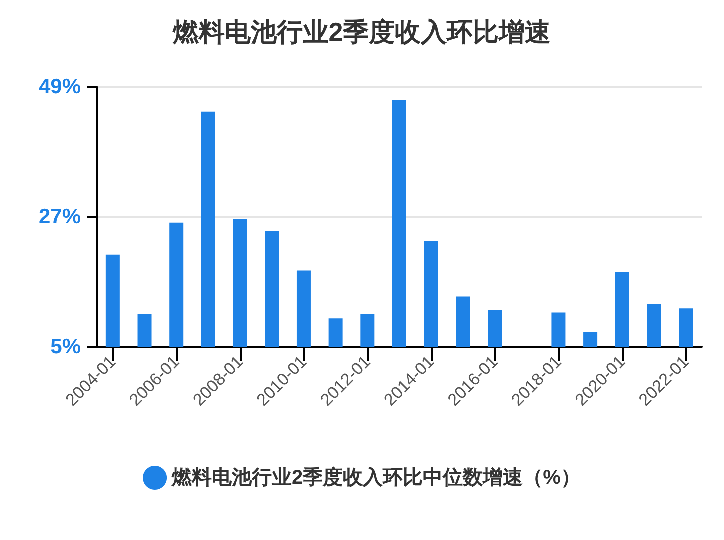 Image resolution: width=724 pixels, height=540 pixels. I want to click on y-tick-label: 27%, so click(60, 217).